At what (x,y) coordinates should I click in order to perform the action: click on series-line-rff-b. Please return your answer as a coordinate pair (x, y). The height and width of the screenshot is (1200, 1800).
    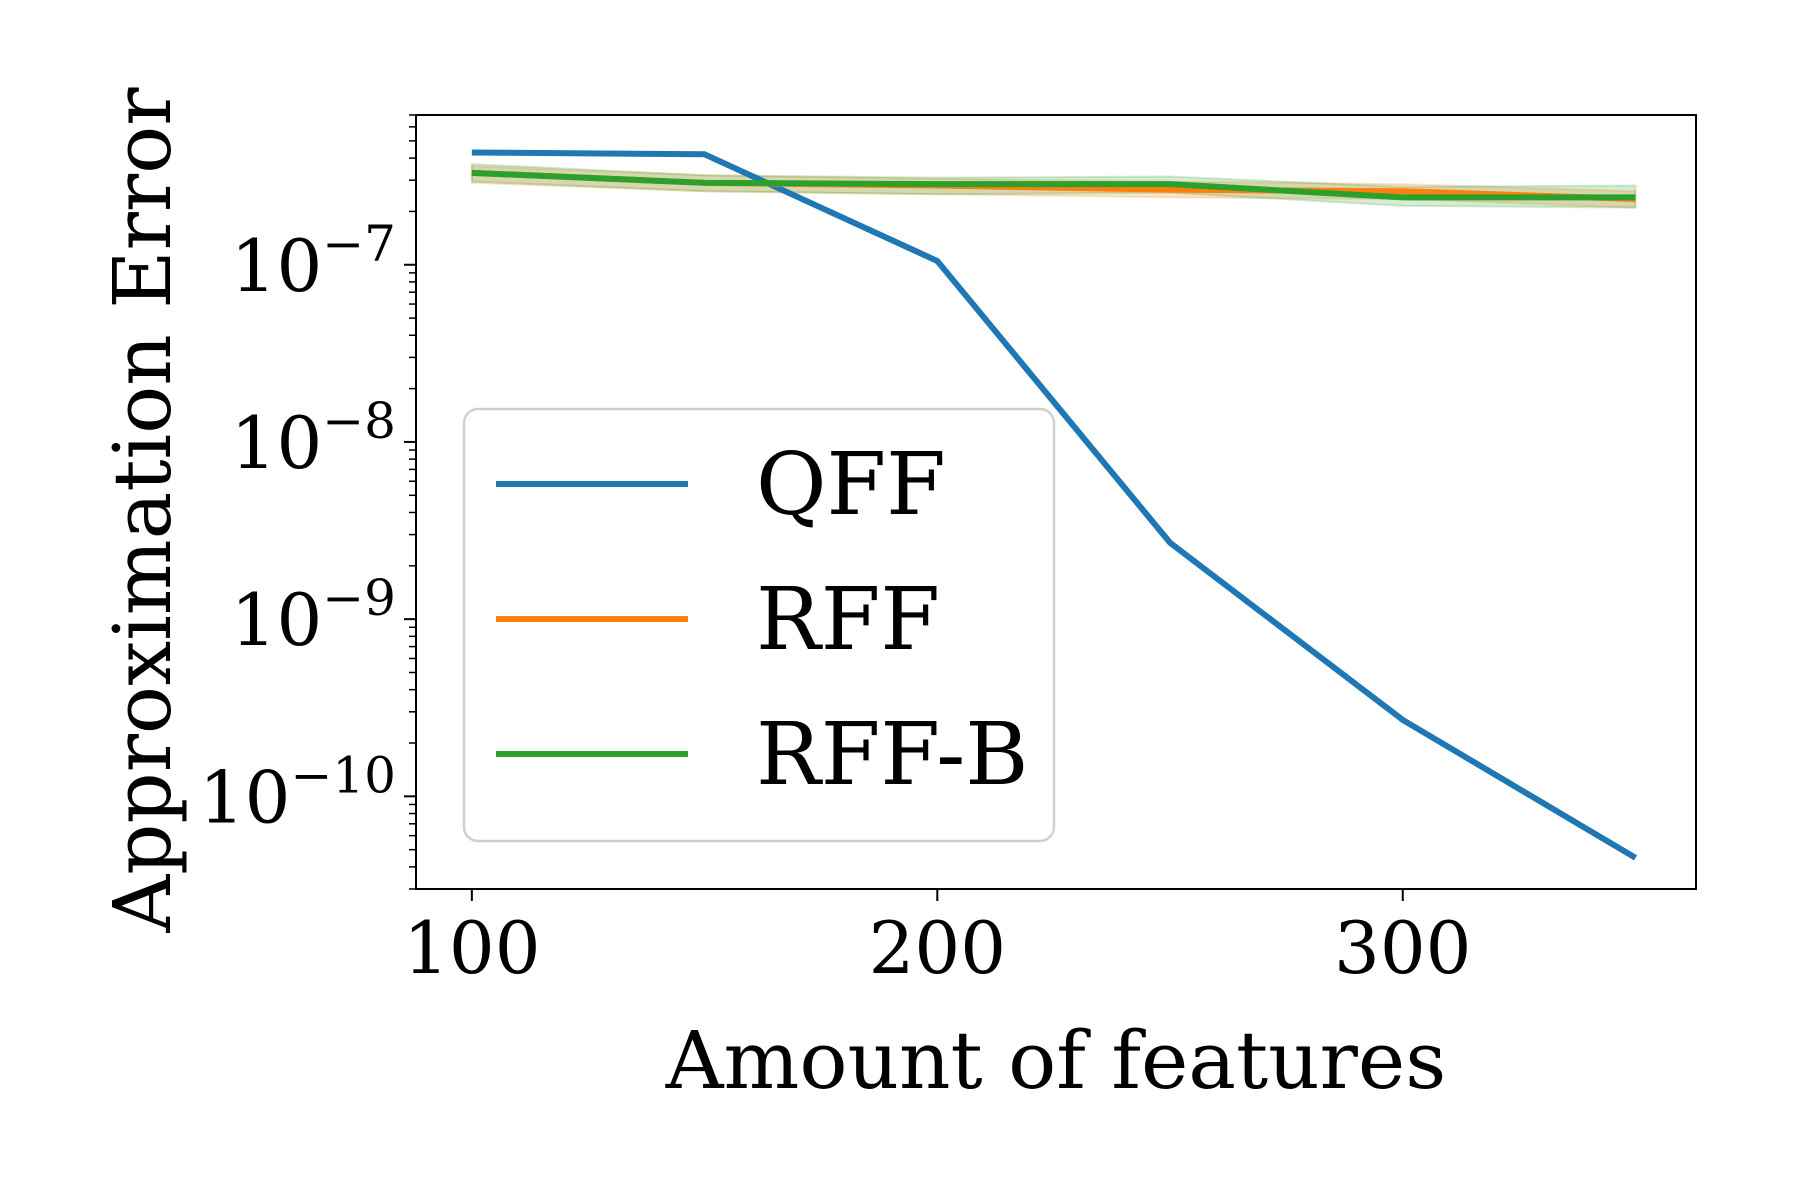
    Looking at the image, I should click on (1053, 185).